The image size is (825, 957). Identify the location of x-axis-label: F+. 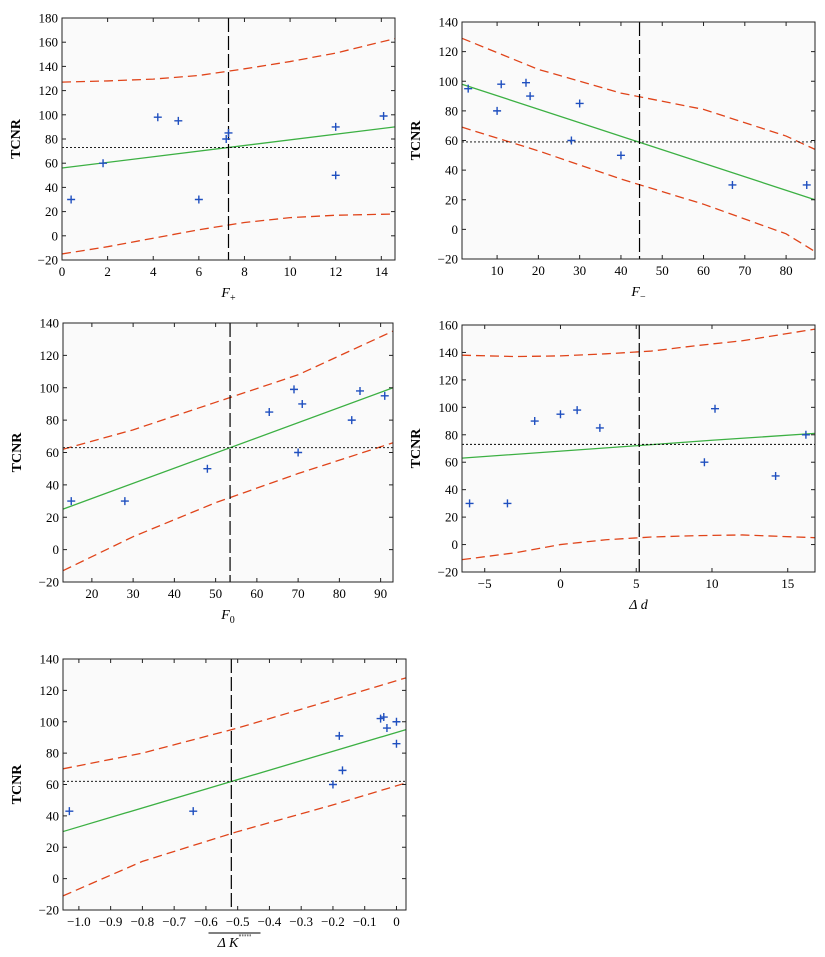
(228, 295).